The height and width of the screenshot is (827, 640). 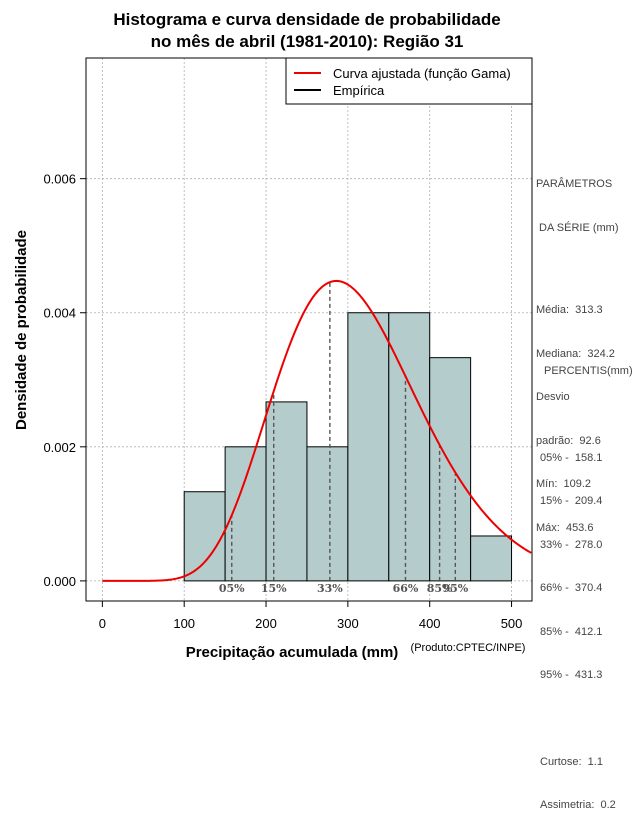 I want to click on y-axis: 0.000 0.002 0.004 0.006, so click(x=64, y=380).